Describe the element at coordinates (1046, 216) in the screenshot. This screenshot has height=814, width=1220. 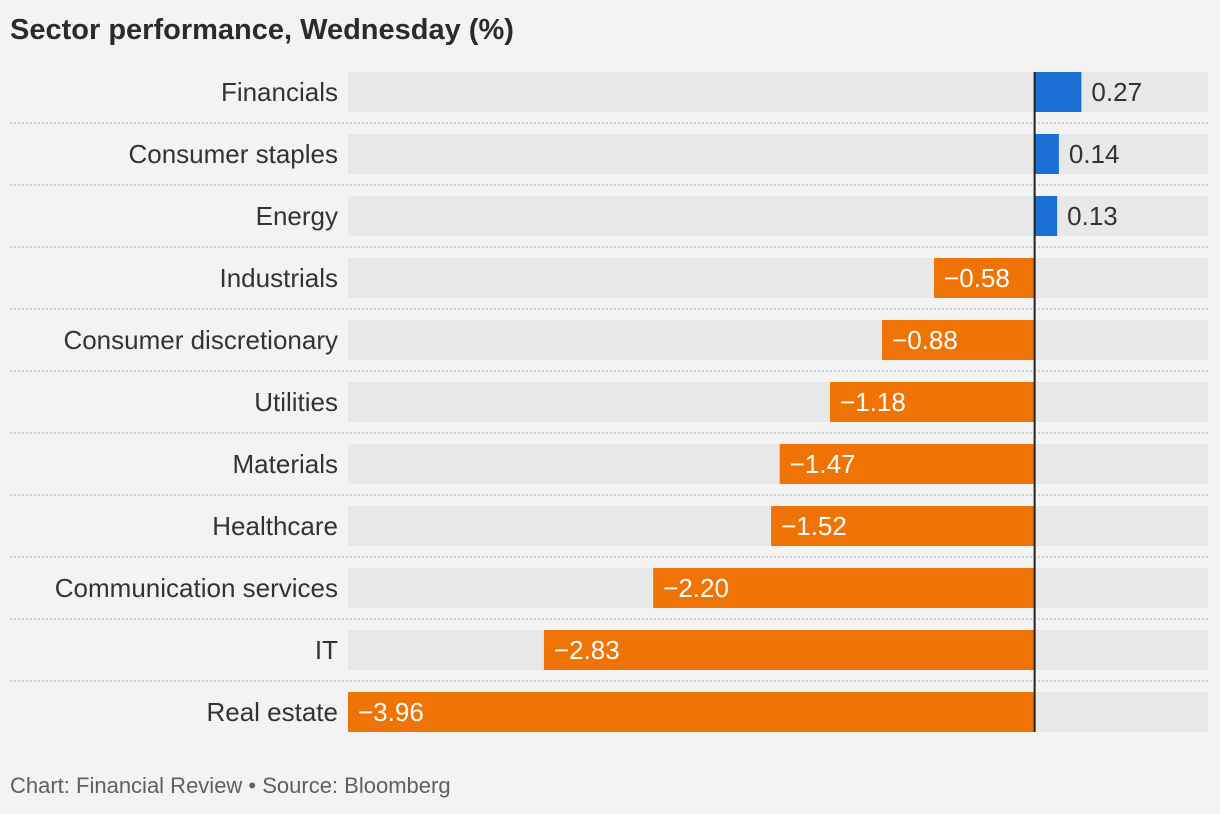
I see `bar-energy` at that location.